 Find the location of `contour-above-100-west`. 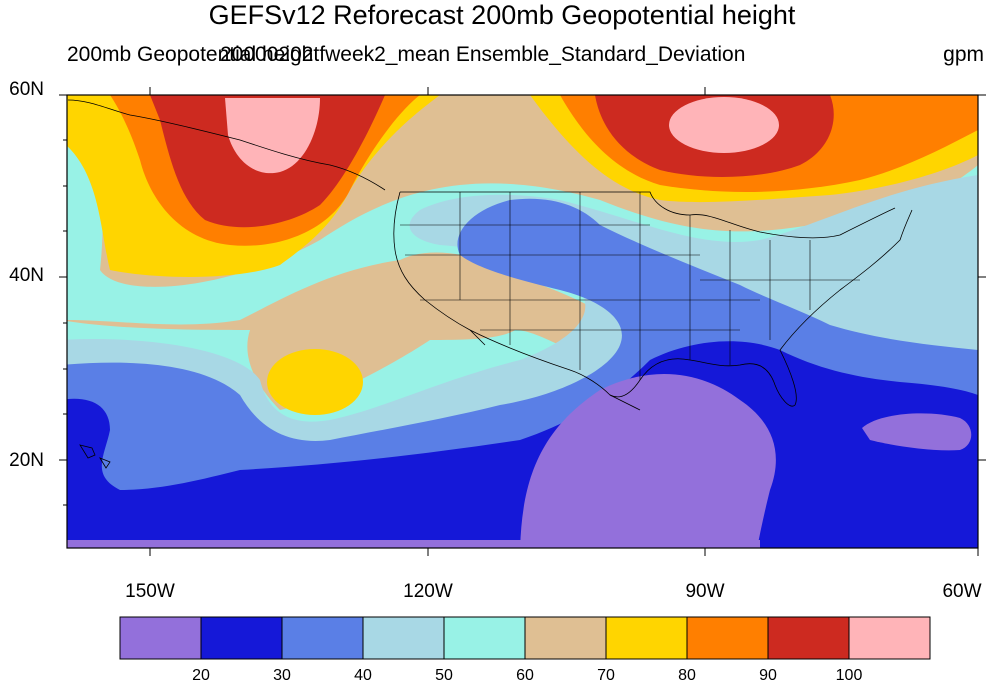

contour-above-100-west is located at coordinates (272, 136).